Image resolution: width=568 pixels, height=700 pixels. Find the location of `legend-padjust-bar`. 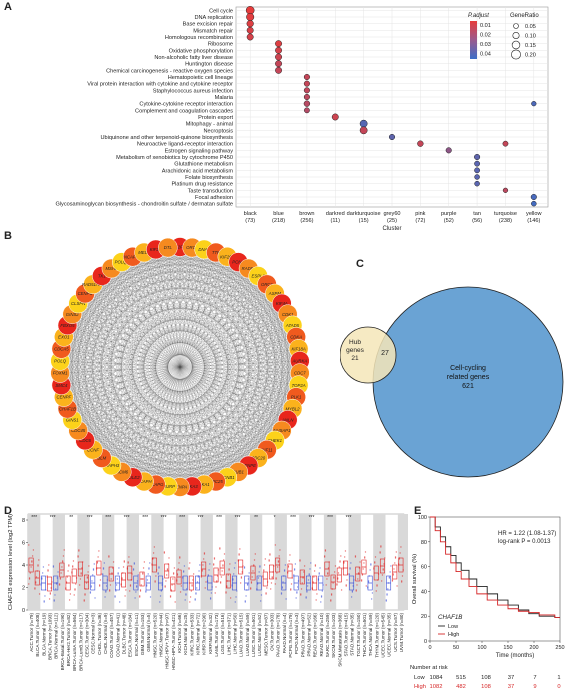

legend-padjust-bar is located at coordinates (473, 40).